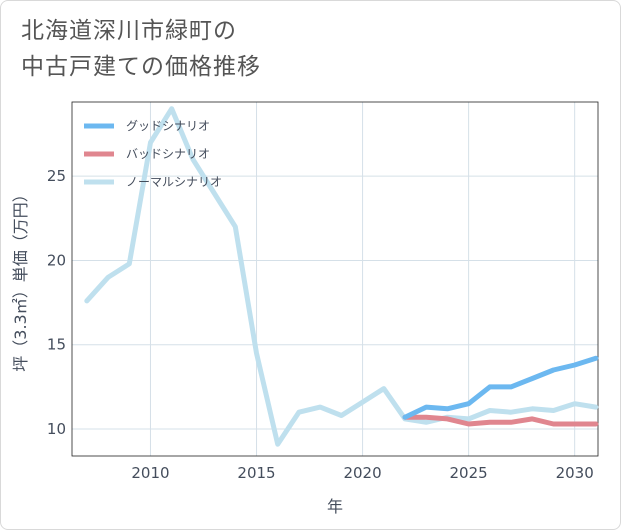 This screenshot has width=621, height=530. What do you see at coordinates (335, 506) in the screenshot?
I see `x-axis-title: 年` at bounding box center [335, 506].